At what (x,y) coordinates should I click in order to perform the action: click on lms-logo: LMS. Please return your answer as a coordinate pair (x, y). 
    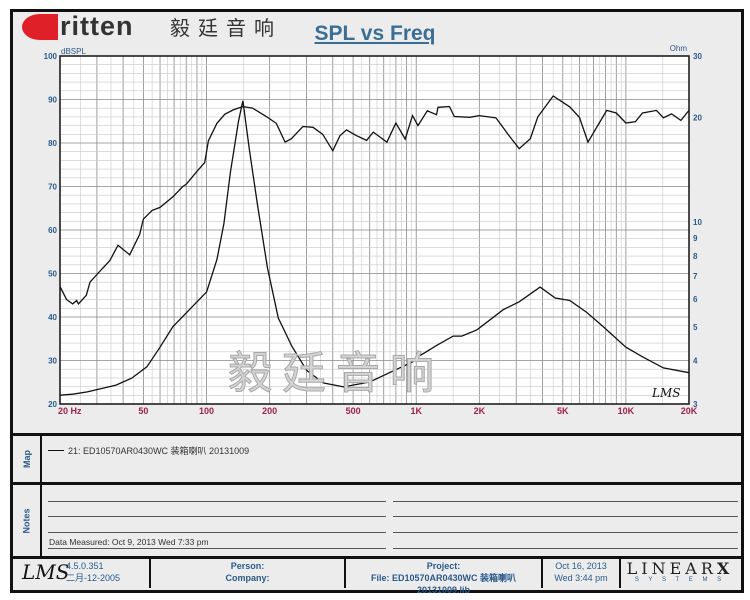
    Looking at the image, I should click on (46, 572).